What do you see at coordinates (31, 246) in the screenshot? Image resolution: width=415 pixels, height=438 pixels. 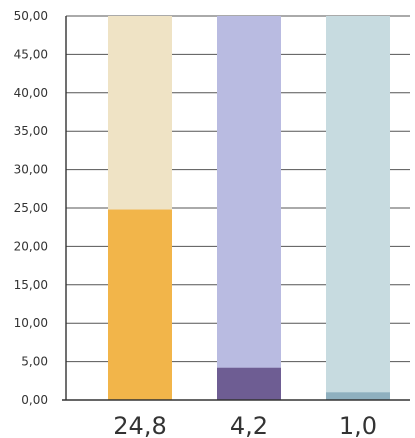 I see `y-tick-label: 20,00` at bounding box center [31, 246].